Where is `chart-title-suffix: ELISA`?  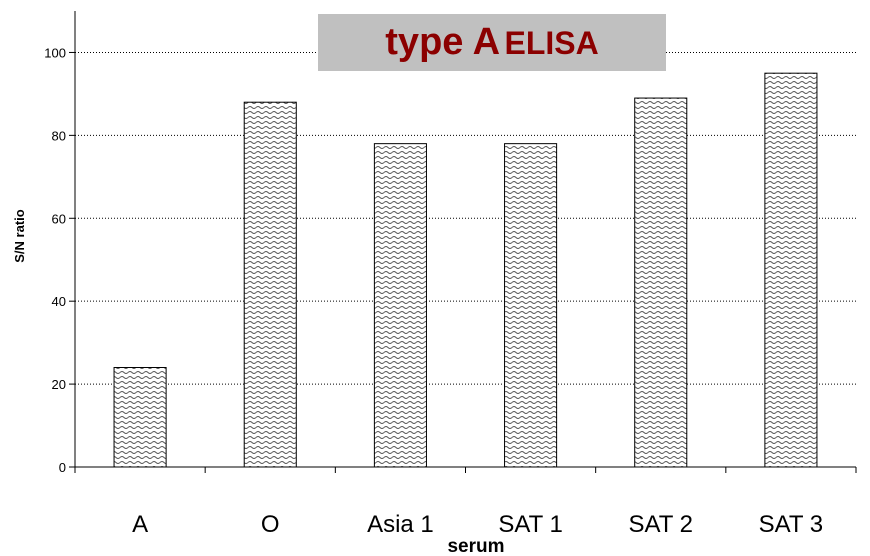 chart-title-suffix: ELISA is located at coordinates (551, 43).